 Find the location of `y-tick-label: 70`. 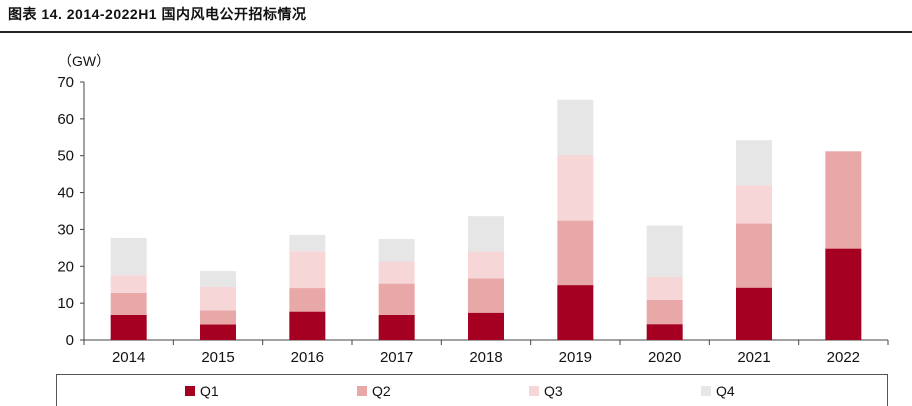

y-tick-label: 70 is located at coordinates (65, 82).